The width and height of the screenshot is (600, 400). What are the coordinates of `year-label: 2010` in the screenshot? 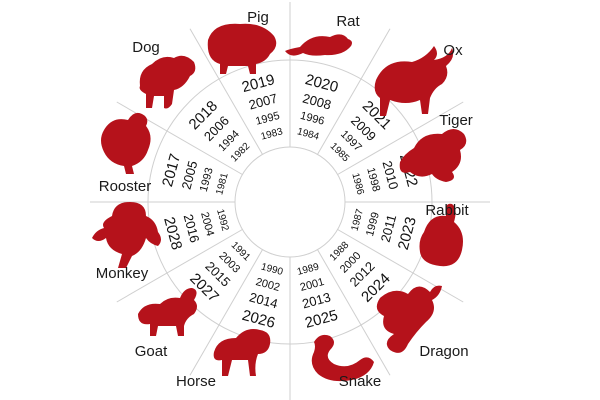 It's located at (391, 175).